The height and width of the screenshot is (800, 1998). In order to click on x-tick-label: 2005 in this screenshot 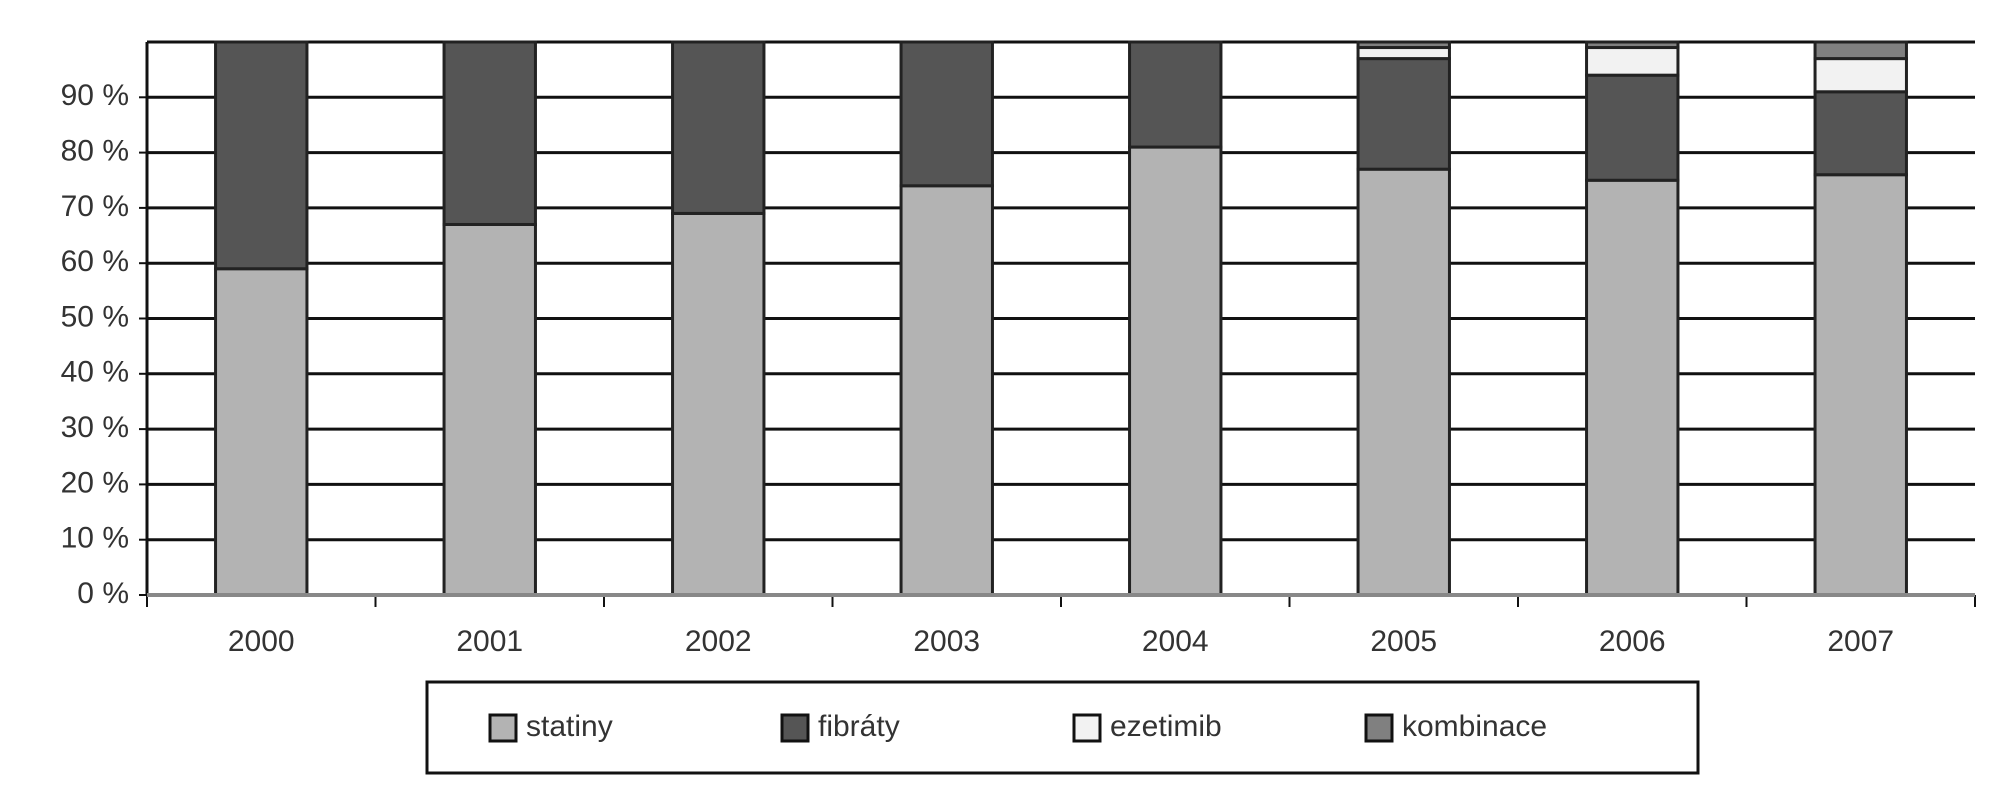, I will do `click(1403, 641)`.